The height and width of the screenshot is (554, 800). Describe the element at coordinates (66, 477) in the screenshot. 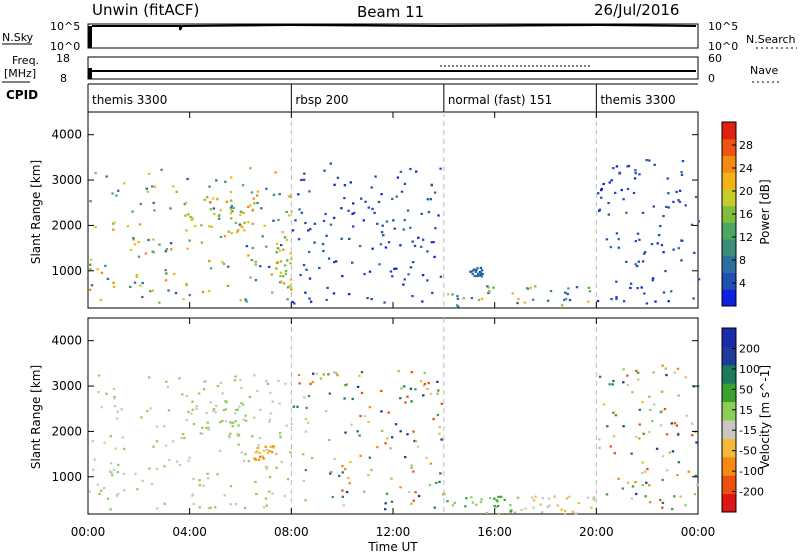

I see `y-tick-label: 1000` at that location.